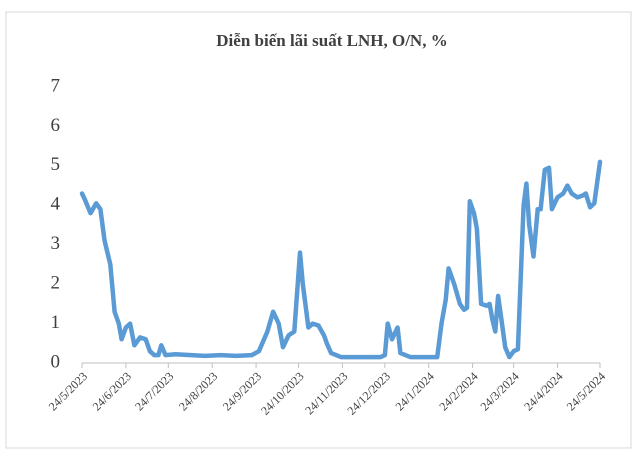 The width and height of the screenshot is (637, 452). I want to click on y-tick-label: 5, so click(56, 164).